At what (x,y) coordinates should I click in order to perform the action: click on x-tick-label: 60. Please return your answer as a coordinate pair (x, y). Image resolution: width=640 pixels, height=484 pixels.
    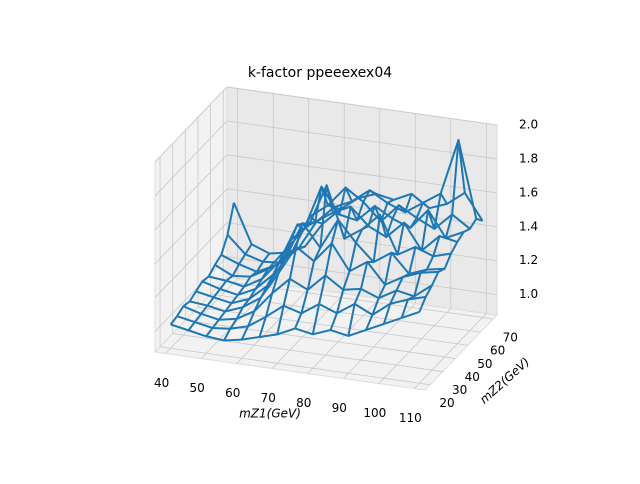
    Looking at the image, I should click on (232, 393).